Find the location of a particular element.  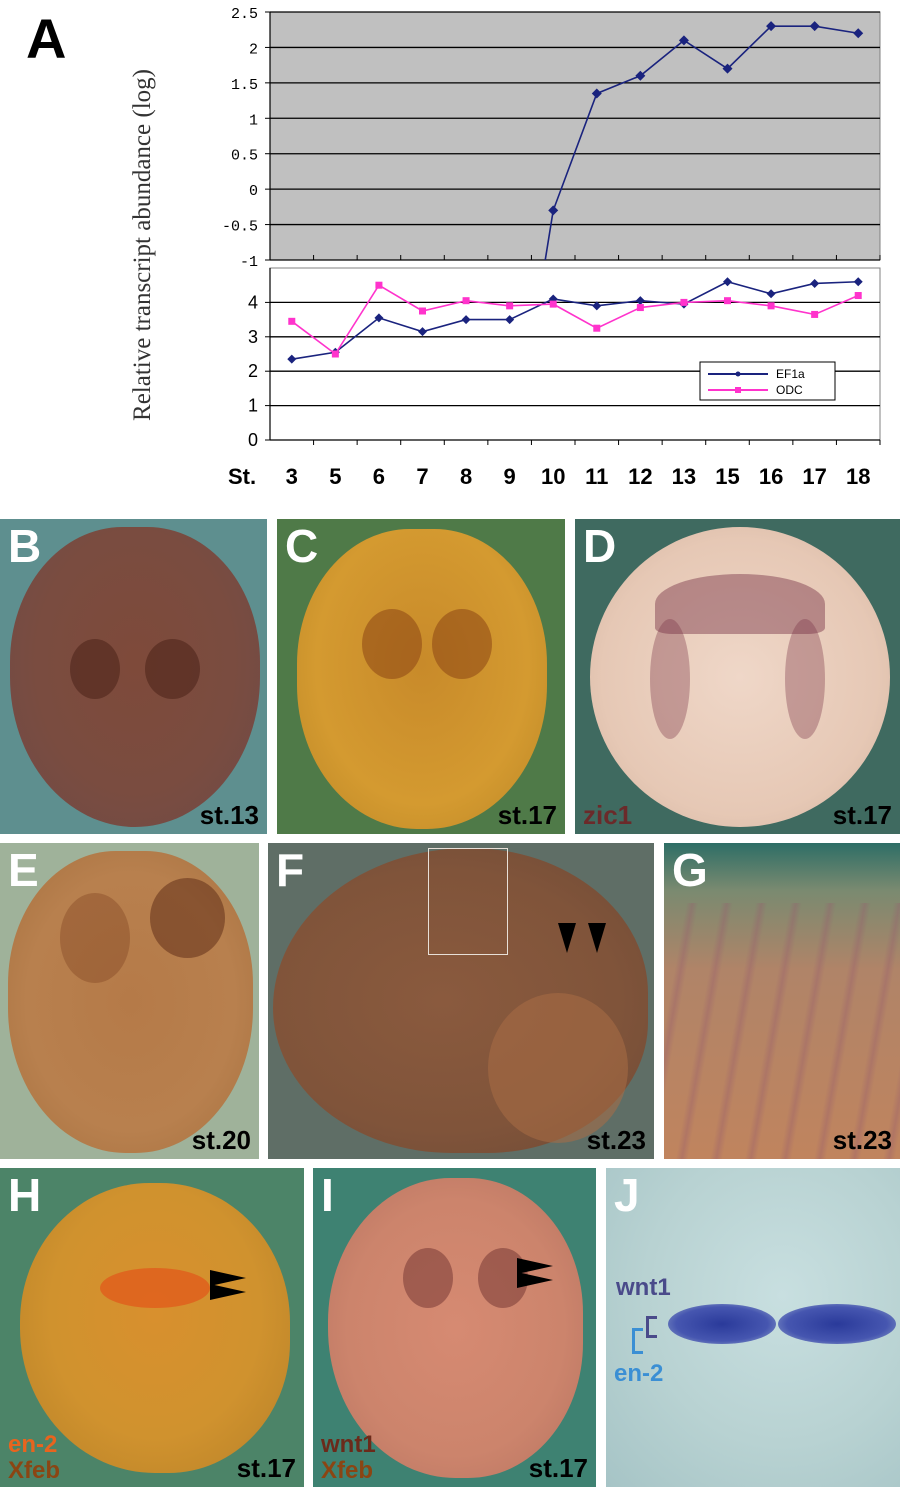

legend-odc: ODC is located at coordinates (789, 390).